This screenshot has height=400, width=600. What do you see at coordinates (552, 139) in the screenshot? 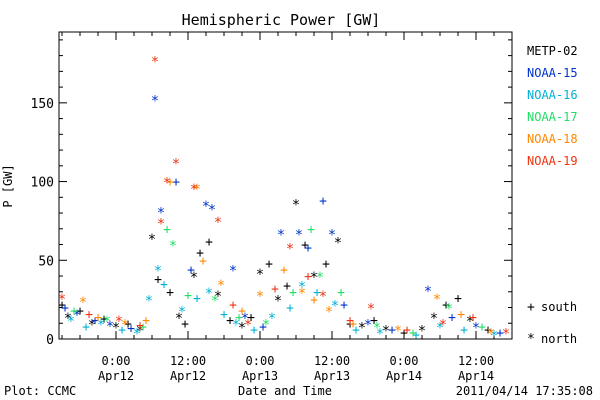
I see `legend-item-noaa-18: NOAA-18` at bounding box center [552, 139].